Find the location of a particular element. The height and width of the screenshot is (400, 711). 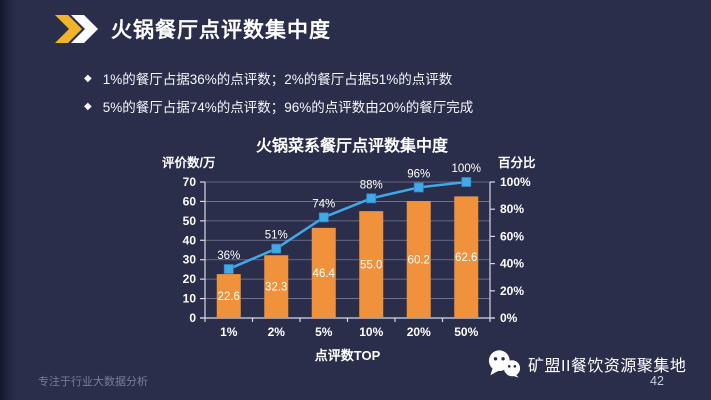

bar-value-label: 46.4 is located at coordinates (324, 274).